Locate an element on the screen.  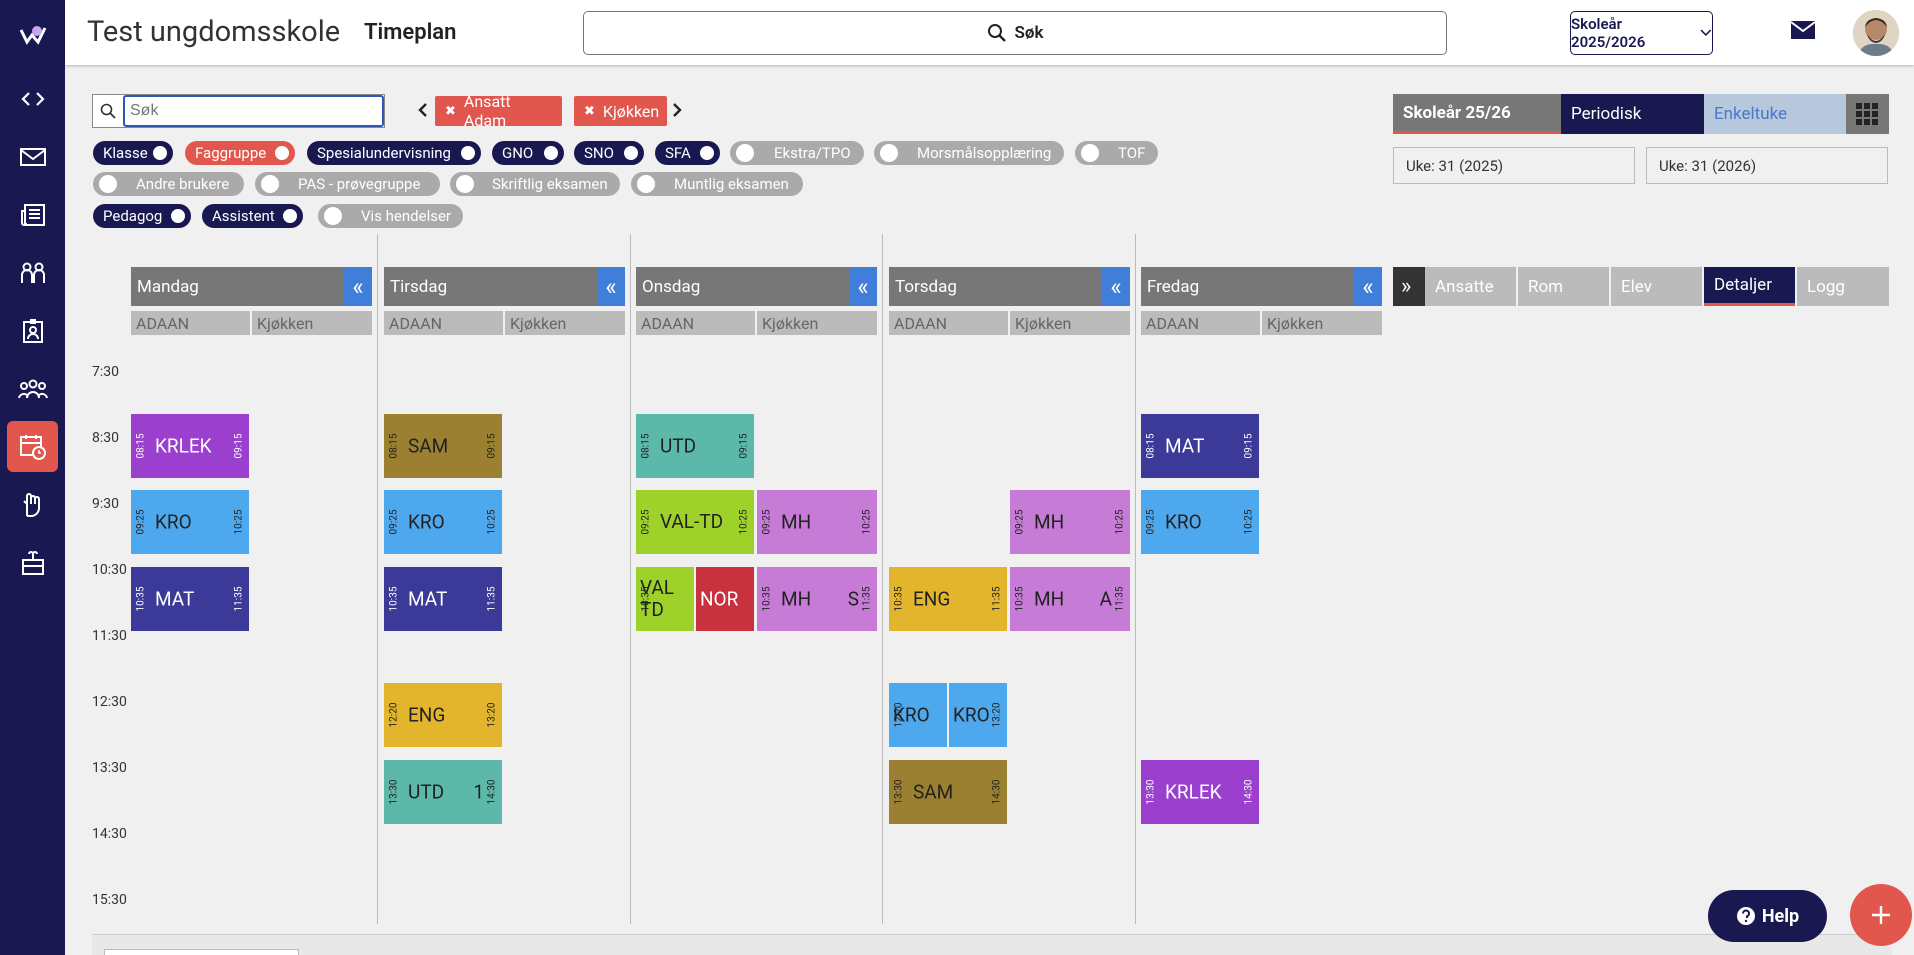
panel-tab-detaljer: Detaljer is located at coordinates (1749, 286).